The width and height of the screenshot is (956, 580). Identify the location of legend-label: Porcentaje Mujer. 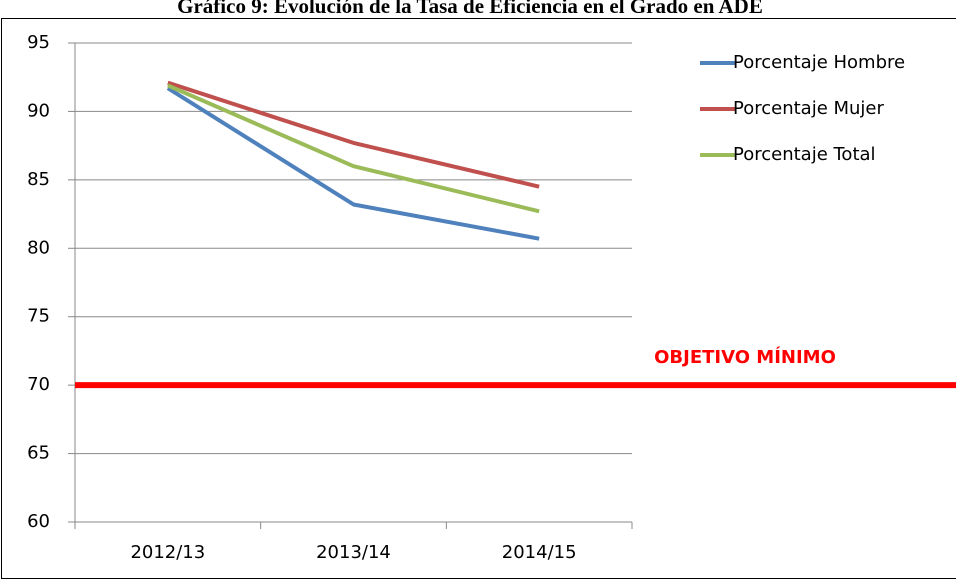
(809, 108).